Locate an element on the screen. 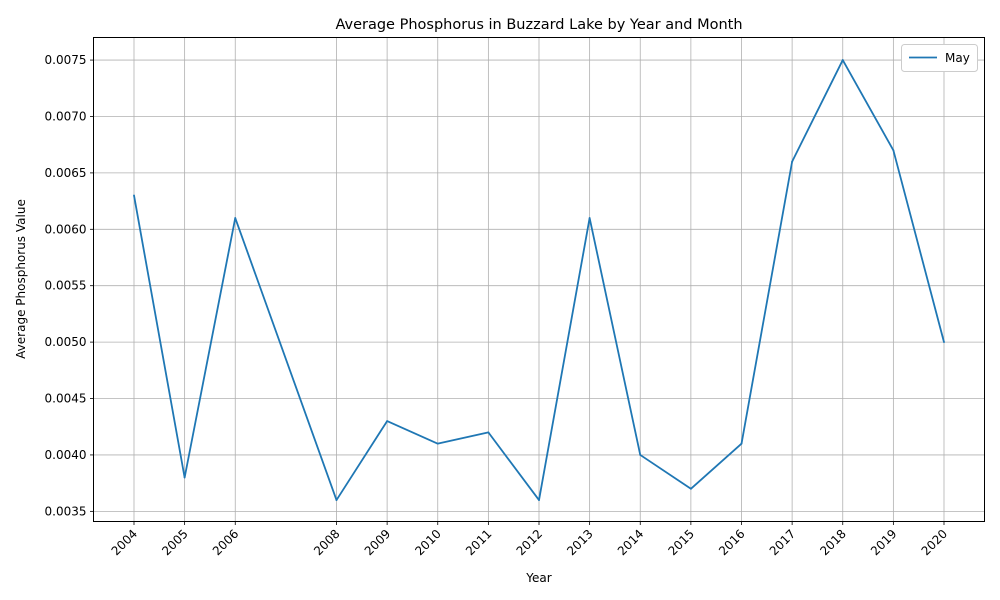  y-tick-label: 0.0060 is located at coordinates (66, 229).